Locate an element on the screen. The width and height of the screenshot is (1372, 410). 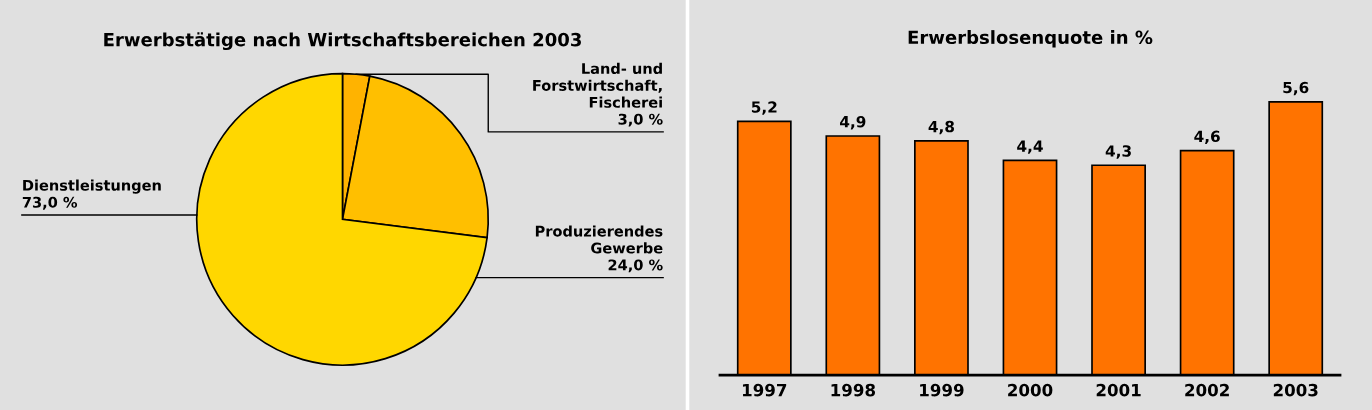
data-label: 73,0 % is located at coordinates (50, 203).